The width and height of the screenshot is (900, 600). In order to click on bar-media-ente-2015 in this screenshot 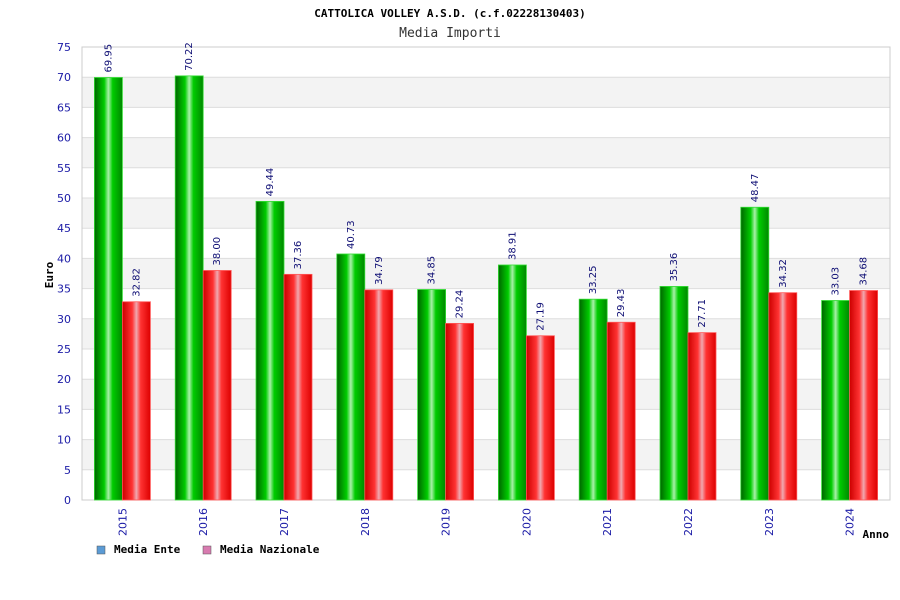, I will do `click(108, 289)`.